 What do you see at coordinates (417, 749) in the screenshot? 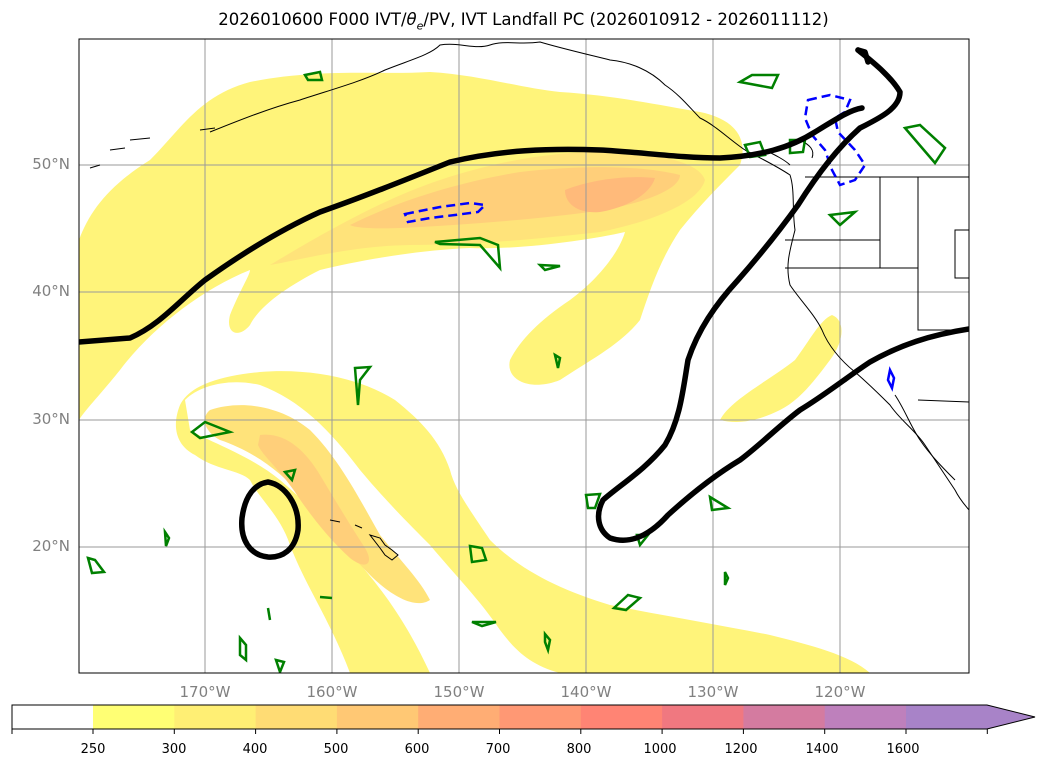
I see `colorbar-label-600: 600` at bounding box center [417, 749].